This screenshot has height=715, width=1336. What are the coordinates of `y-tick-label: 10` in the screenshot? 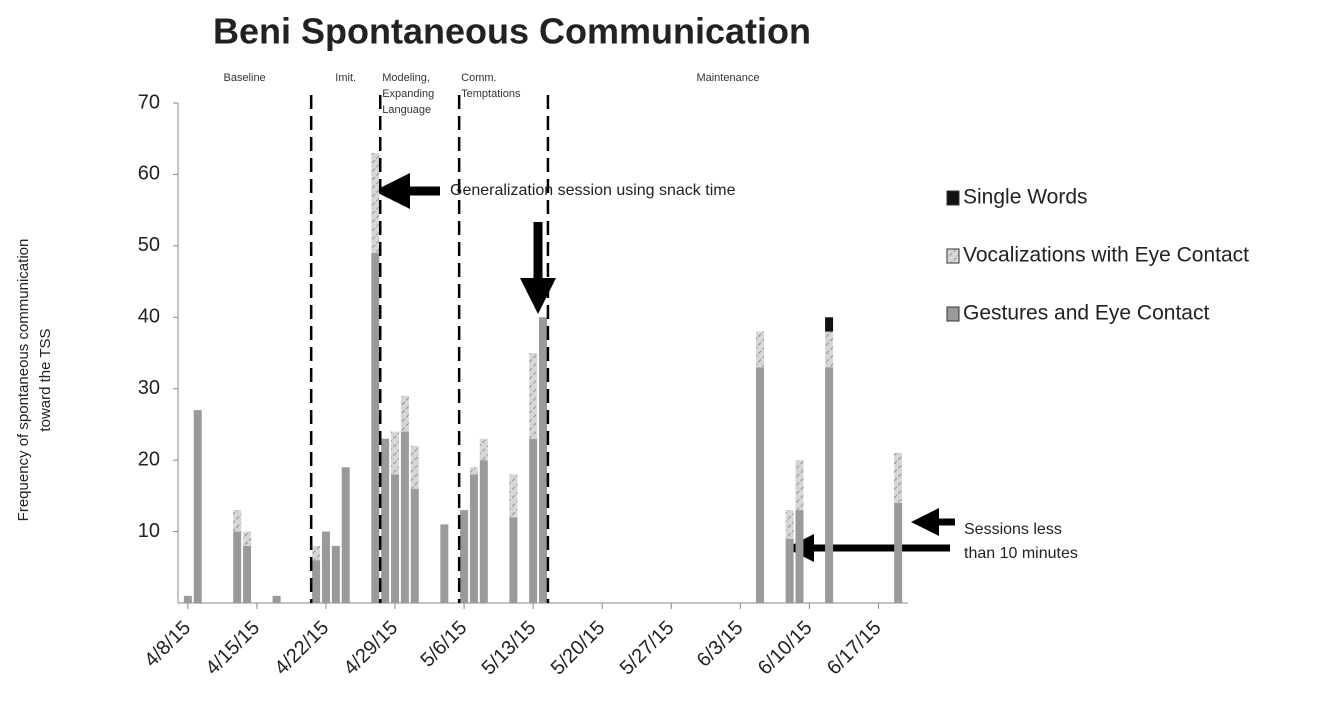 It's located at (149, 531).